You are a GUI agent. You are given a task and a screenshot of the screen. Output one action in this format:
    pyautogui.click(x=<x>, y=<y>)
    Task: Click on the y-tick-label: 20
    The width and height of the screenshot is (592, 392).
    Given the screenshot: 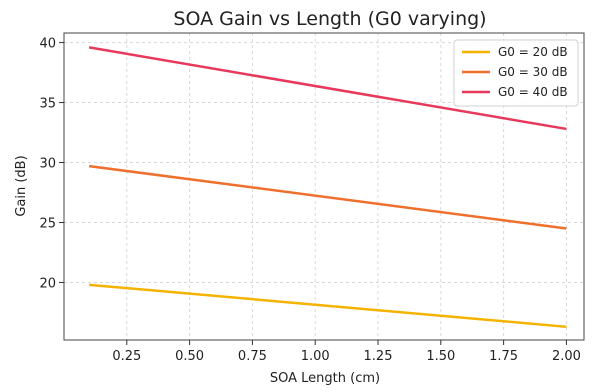 What is the action you would take?
    pyautogui.click(x=47, y=283)
    